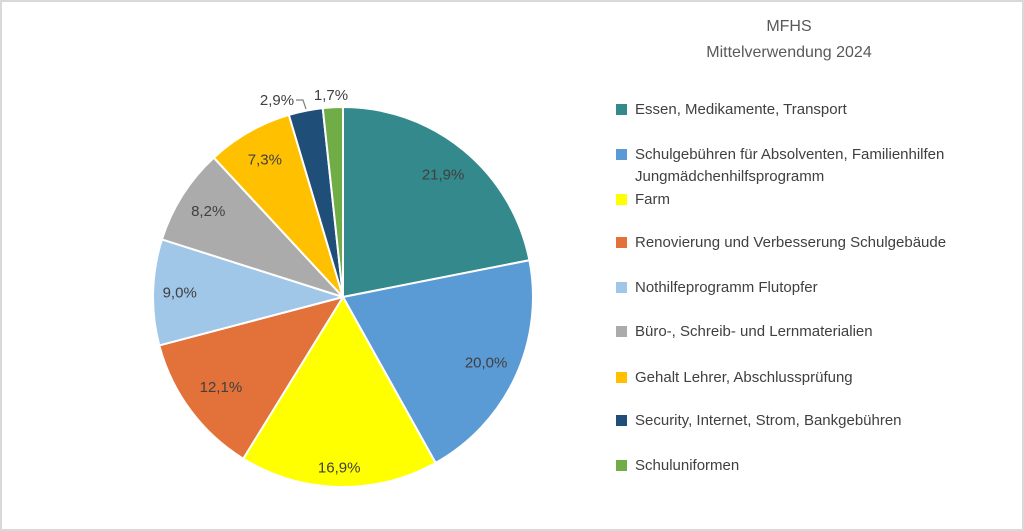  I want to click on pie-value-label: 1,7%, so click(331, 95).